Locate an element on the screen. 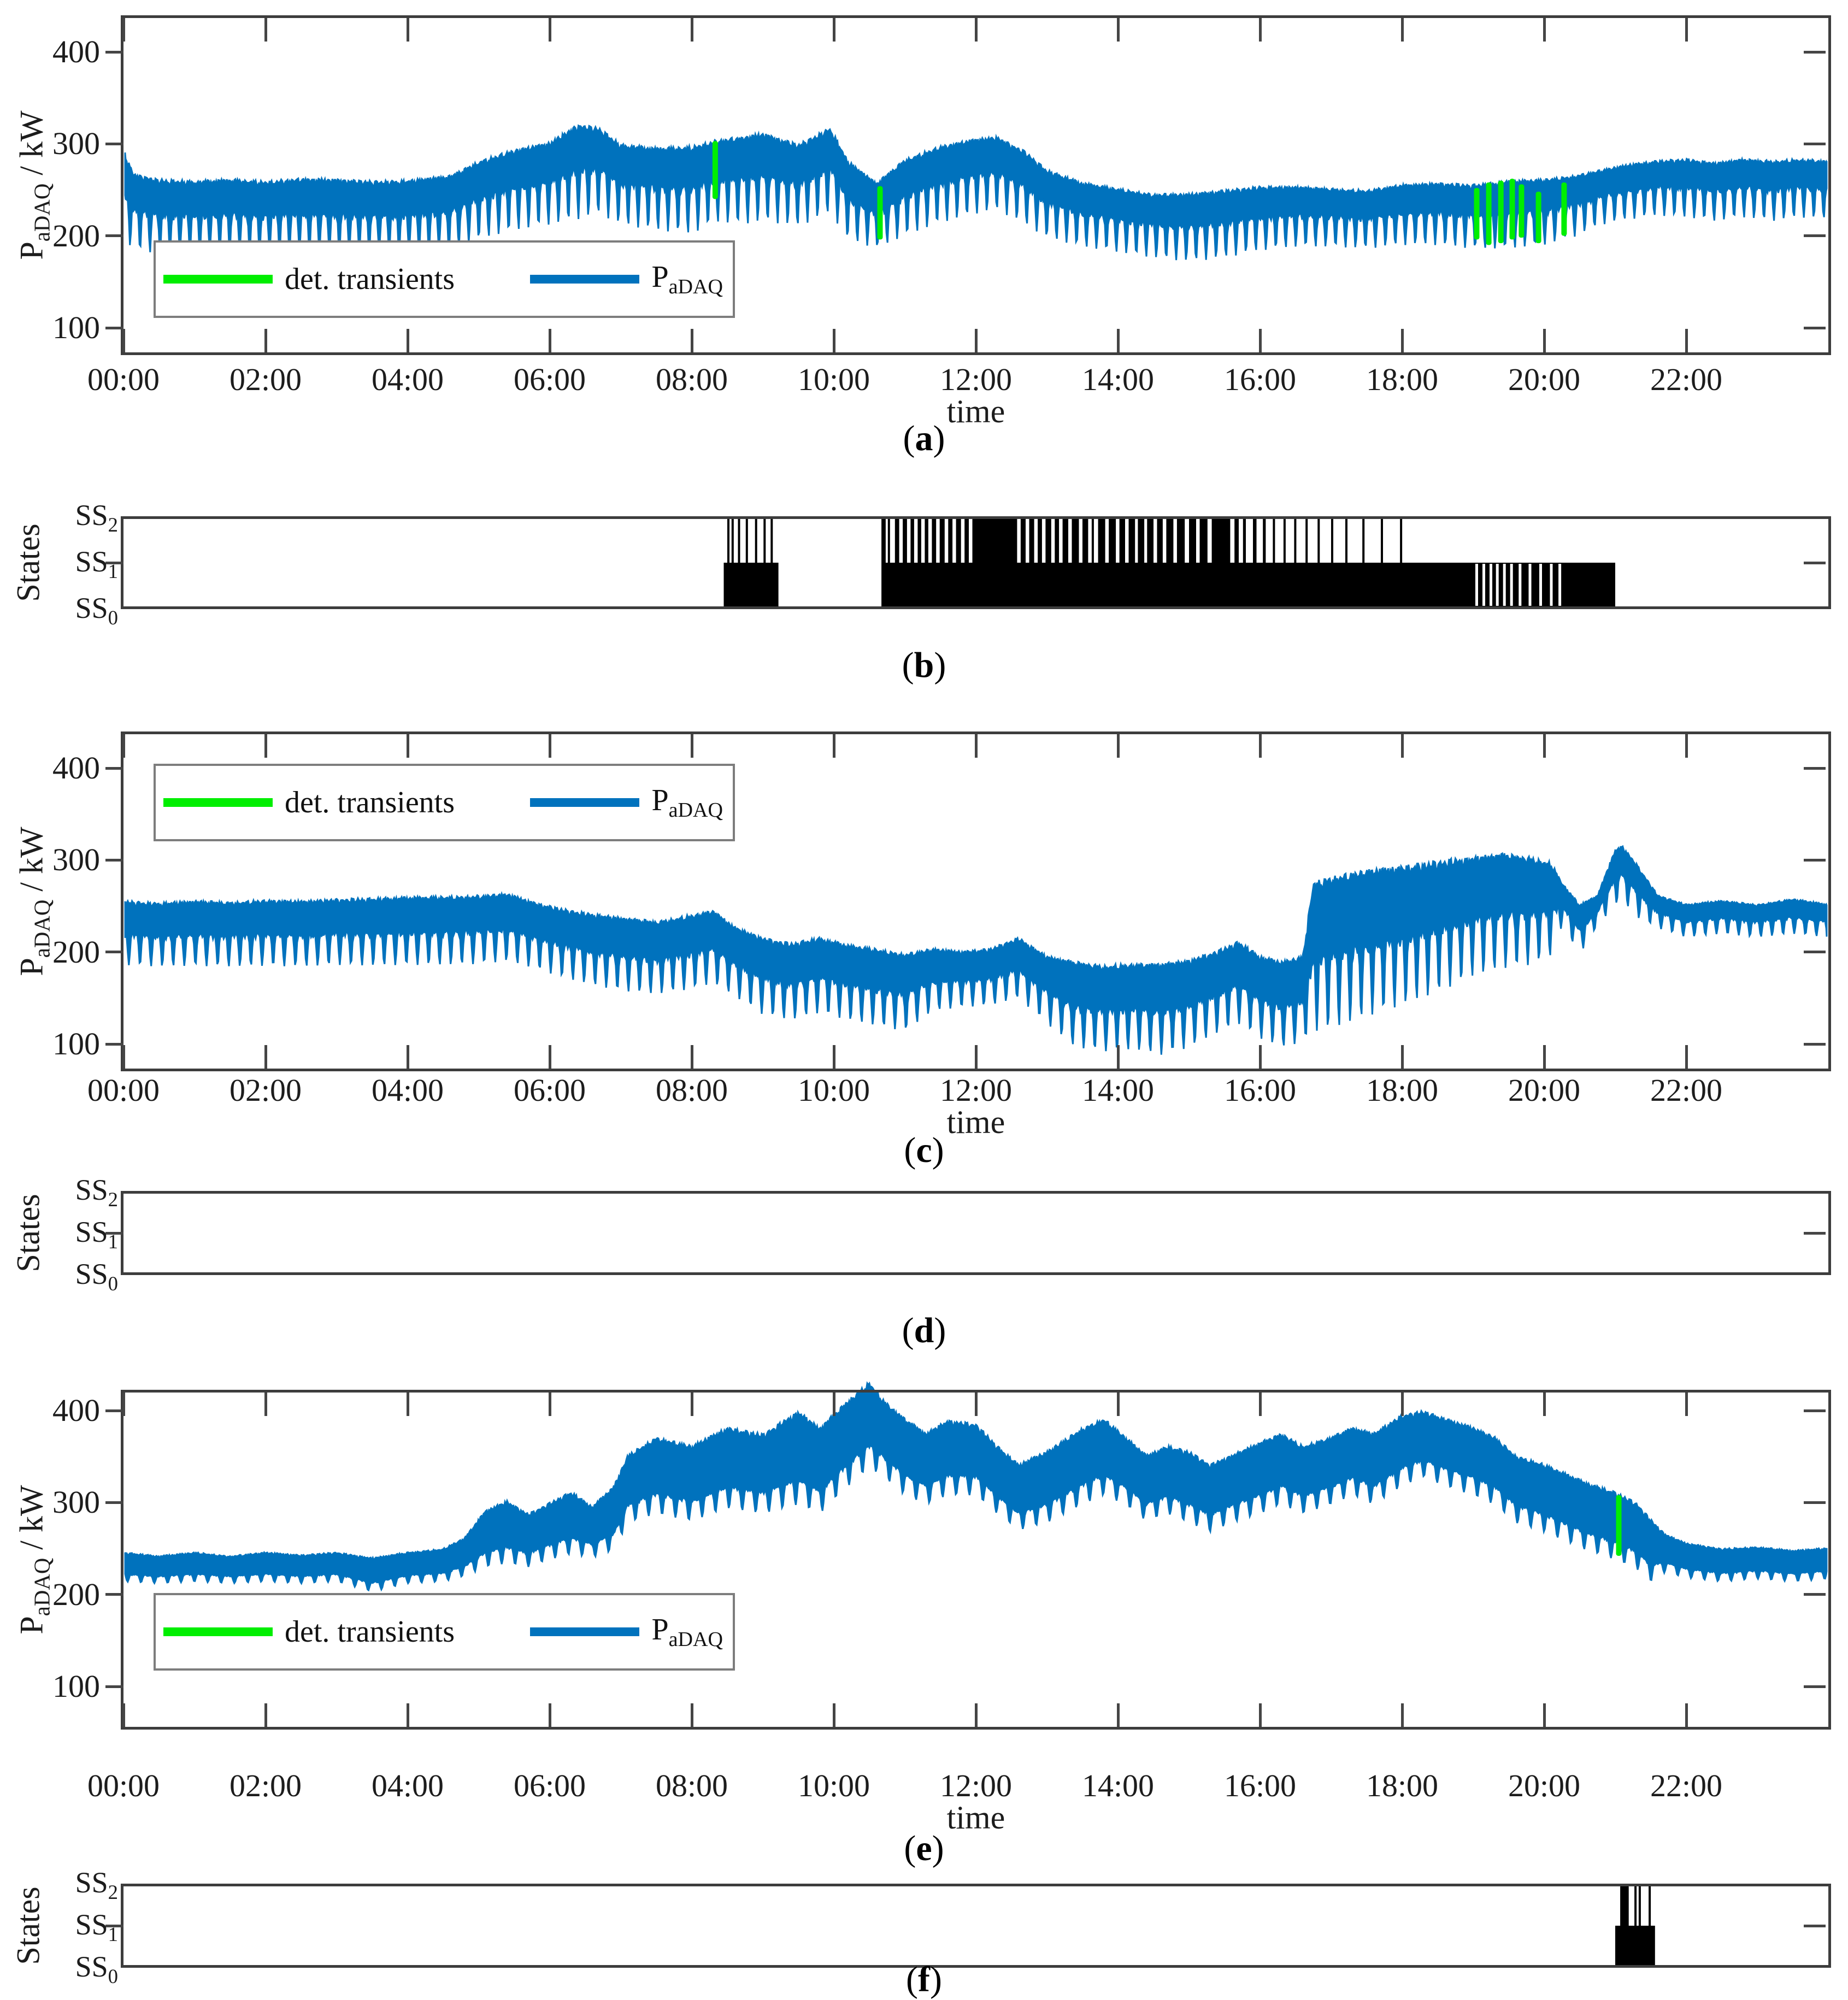 This screenshot has width=1848, height=2000. legend-c: det. transients PaDAQ is located at coordinates (444, 802).